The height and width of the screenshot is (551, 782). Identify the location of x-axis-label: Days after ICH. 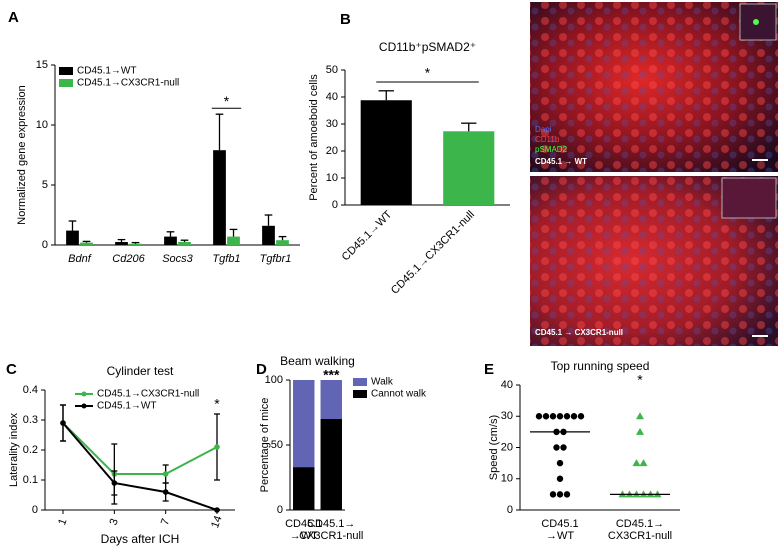
(140, 539).